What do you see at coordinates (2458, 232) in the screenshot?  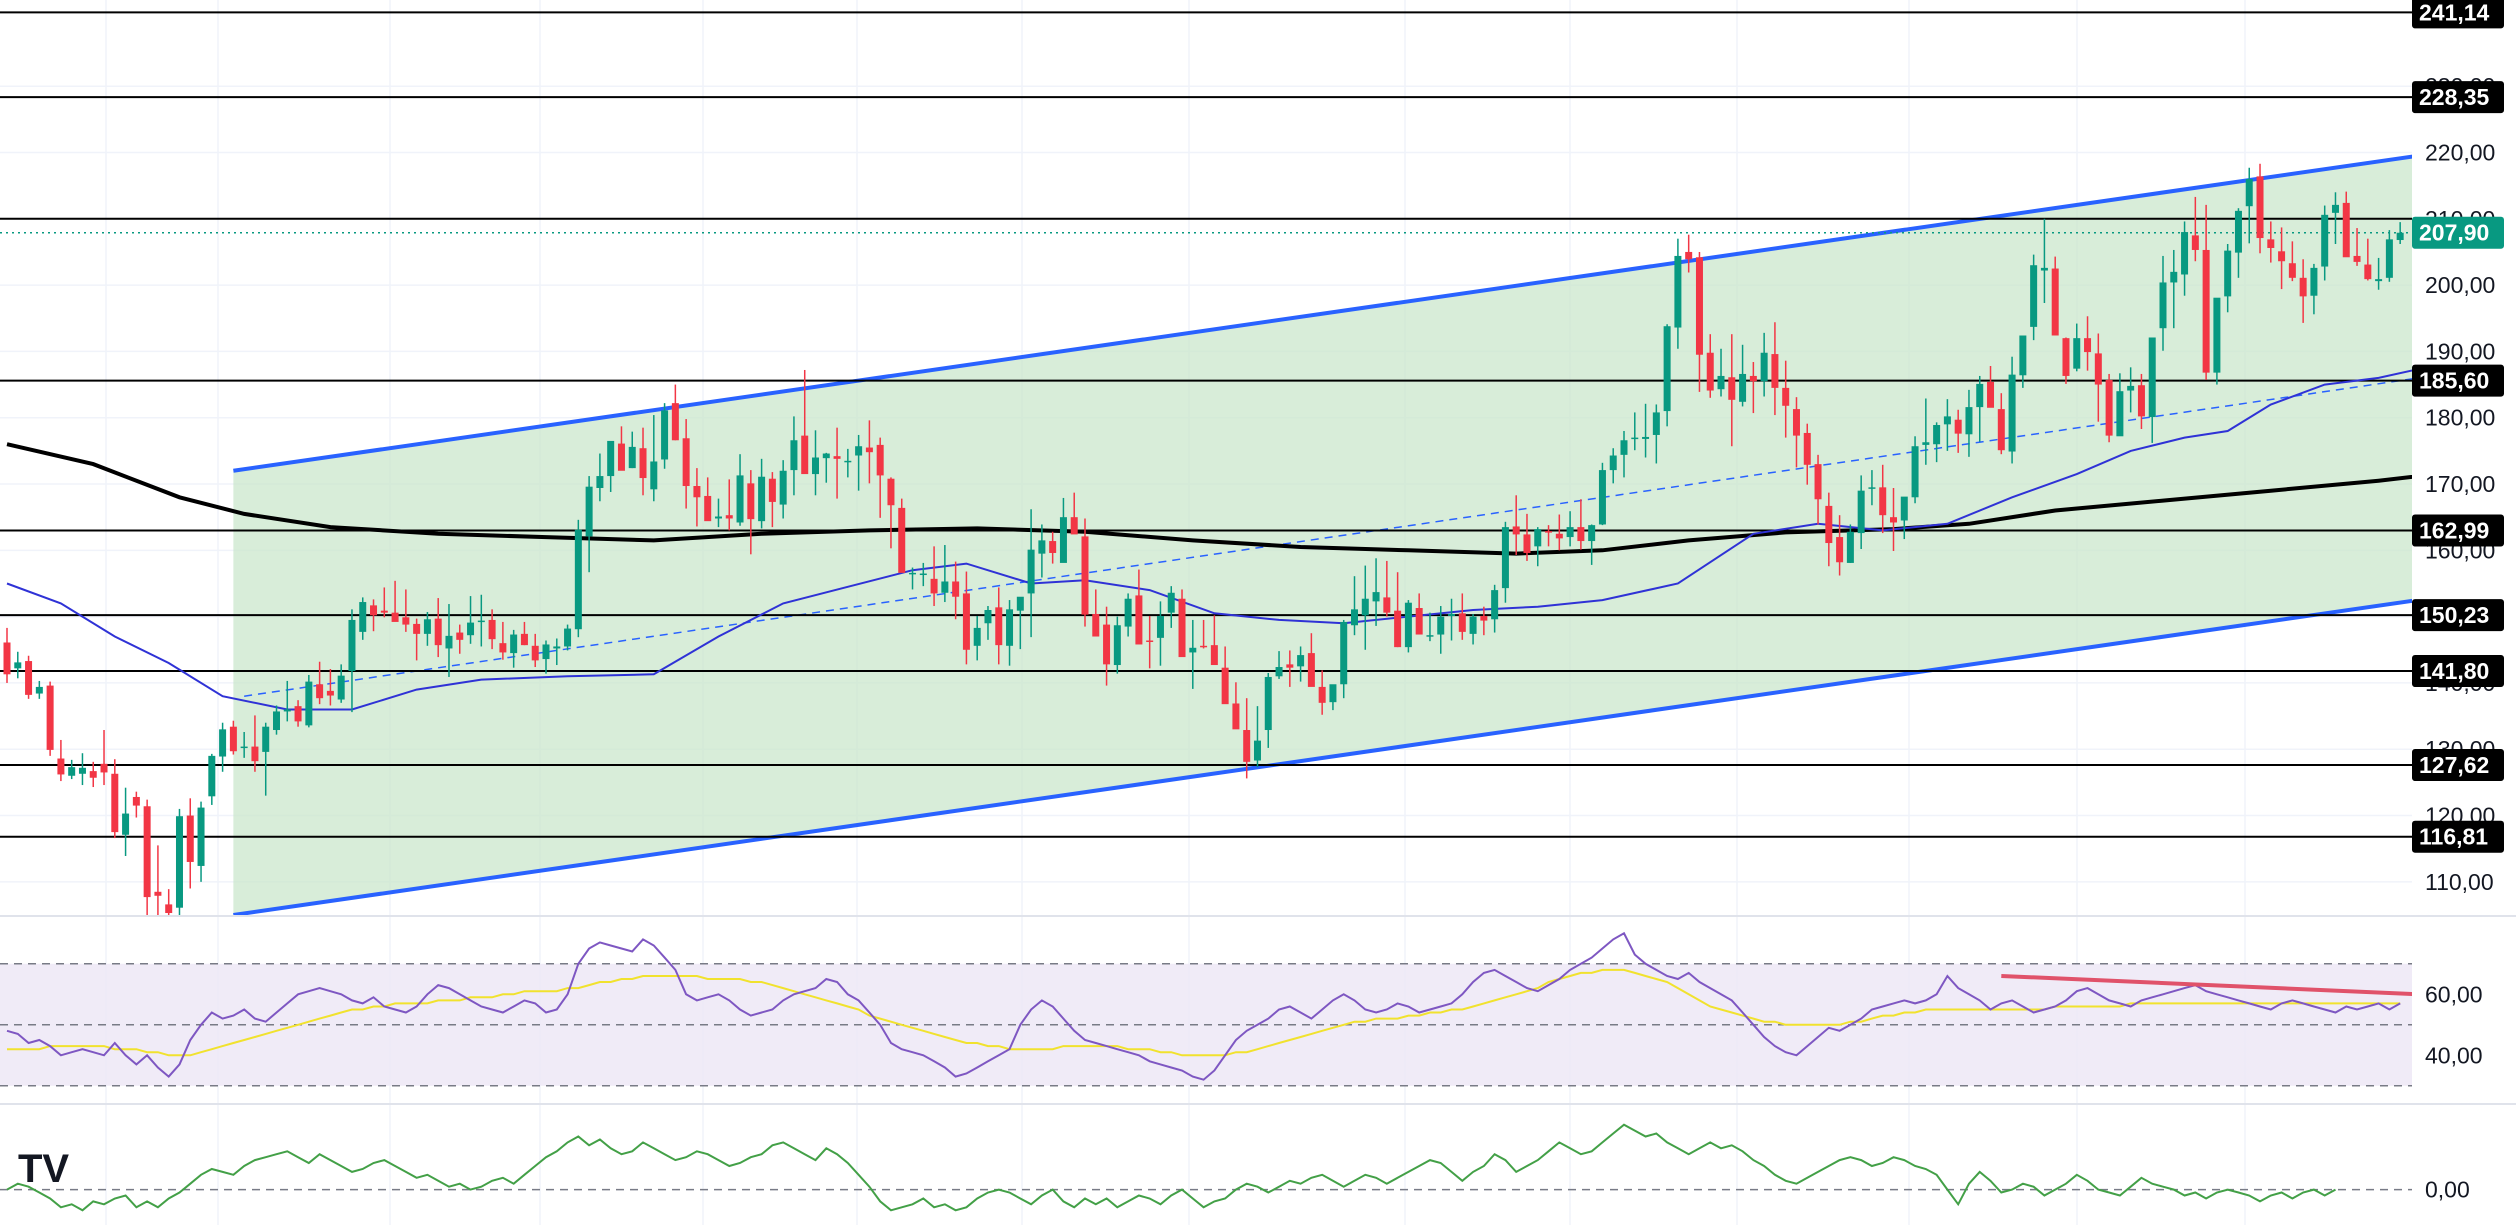 I see `last-price-label-bg` at bounding box center [2458, 232].